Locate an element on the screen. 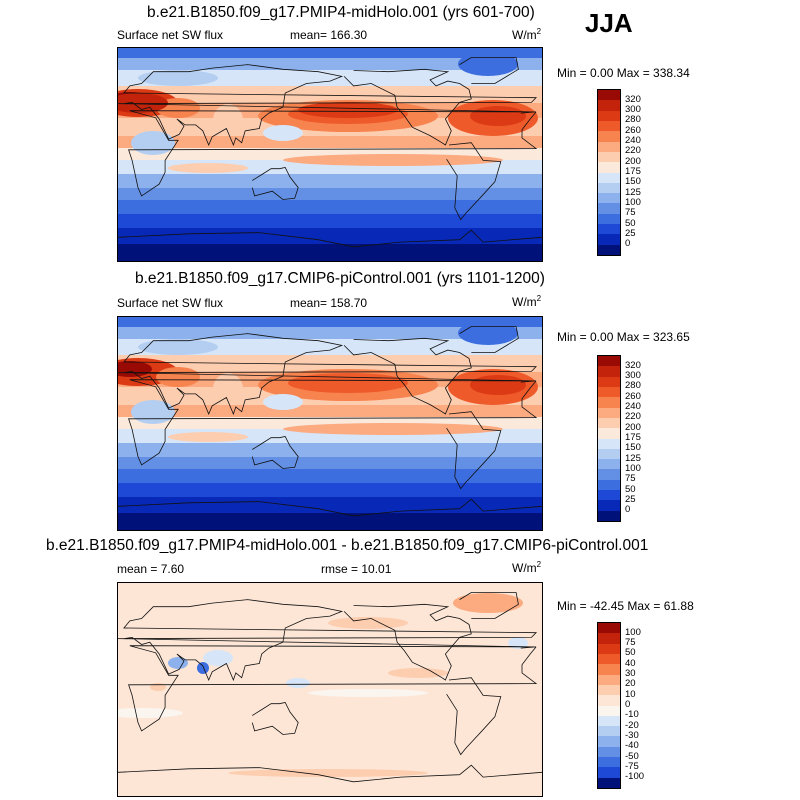 This screenshot has height=800, width=800. colorbar-tick-label: 300 is located at coordinates (633, 110).